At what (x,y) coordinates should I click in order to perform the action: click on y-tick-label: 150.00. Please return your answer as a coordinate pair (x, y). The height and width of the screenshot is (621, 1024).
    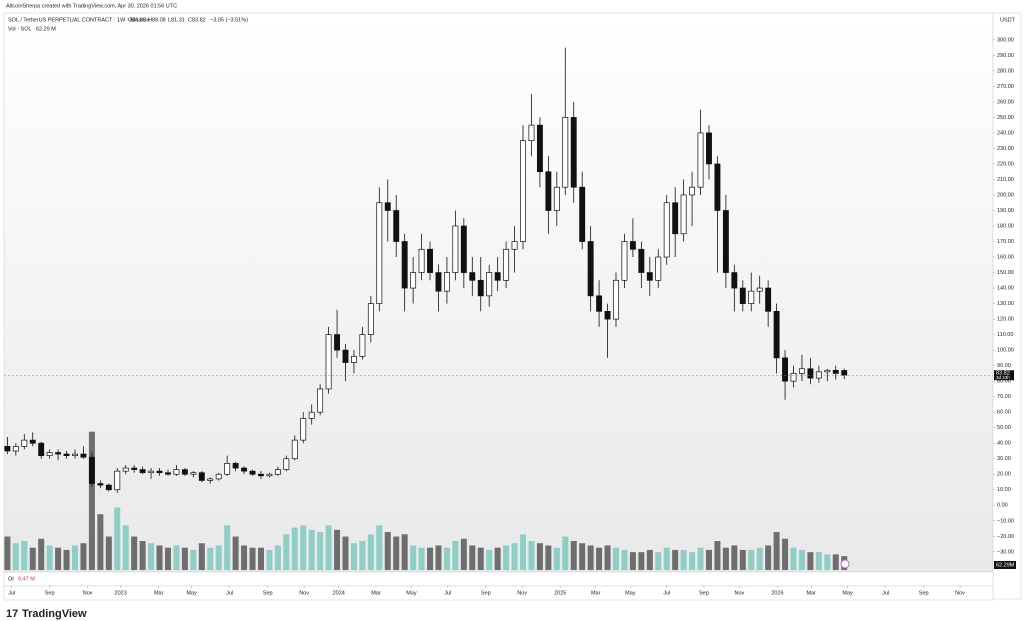
    Looking at the image, I should click on (1005, 273).